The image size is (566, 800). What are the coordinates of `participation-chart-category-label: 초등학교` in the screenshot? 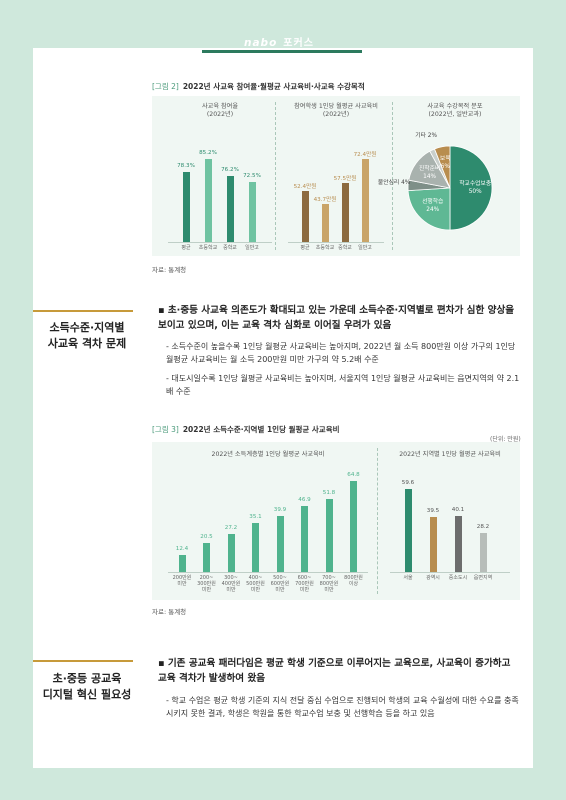 It's located at (208, 248).